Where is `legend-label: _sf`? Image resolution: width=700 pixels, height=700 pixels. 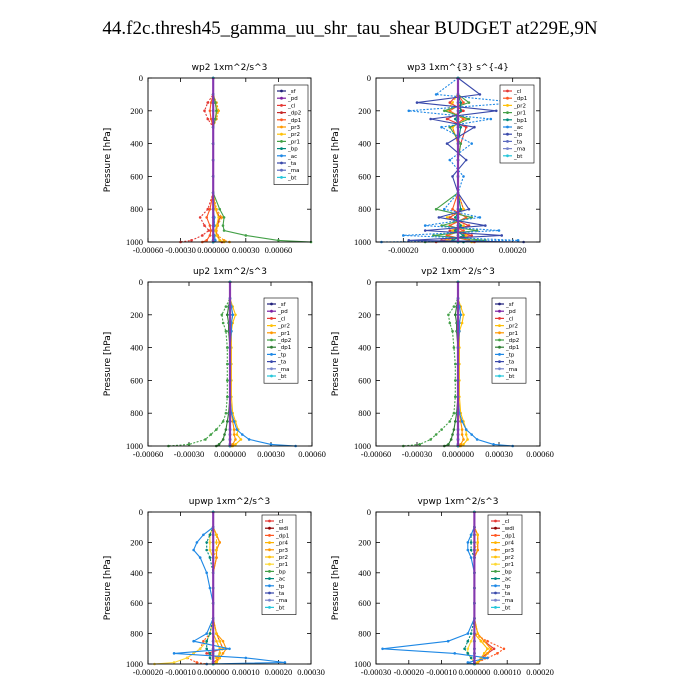
legend-label: _sf is located at coordinates (510, 305).